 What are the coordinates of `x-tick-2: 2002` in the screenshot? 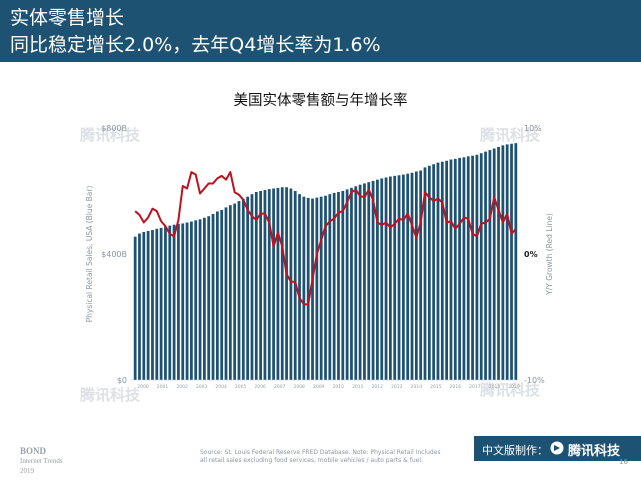 It's located at (182, 387).